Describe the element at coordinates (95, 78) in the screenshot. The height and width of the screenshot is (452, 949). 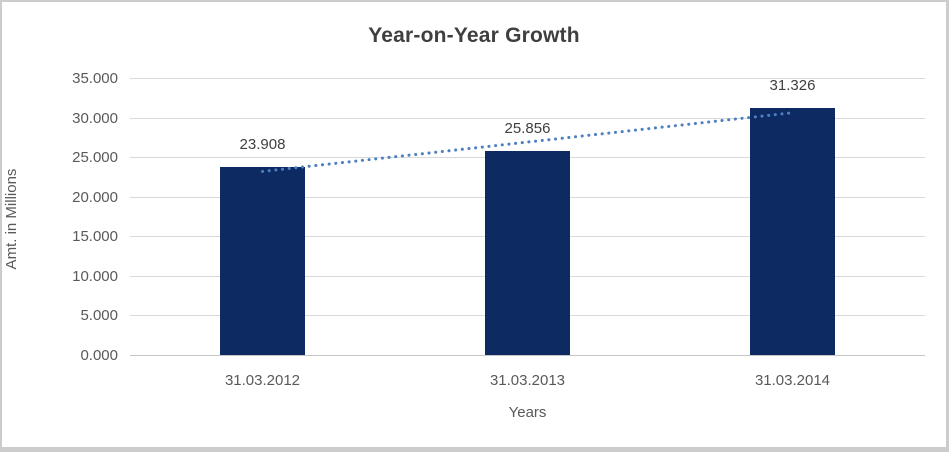
I see `y-tick-label: 35.000` at that location.